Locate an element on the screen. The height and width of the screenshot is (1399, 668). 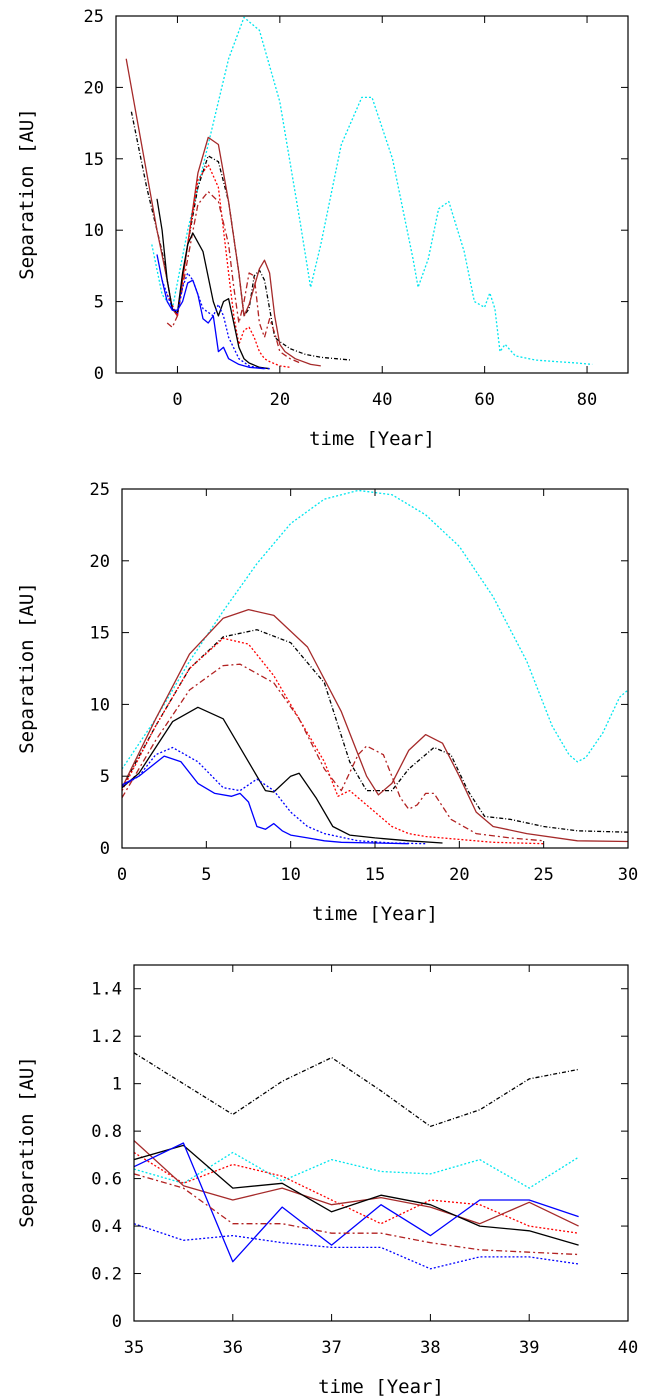
y-tick-label: 1 is located at coordinates (117, 1085).